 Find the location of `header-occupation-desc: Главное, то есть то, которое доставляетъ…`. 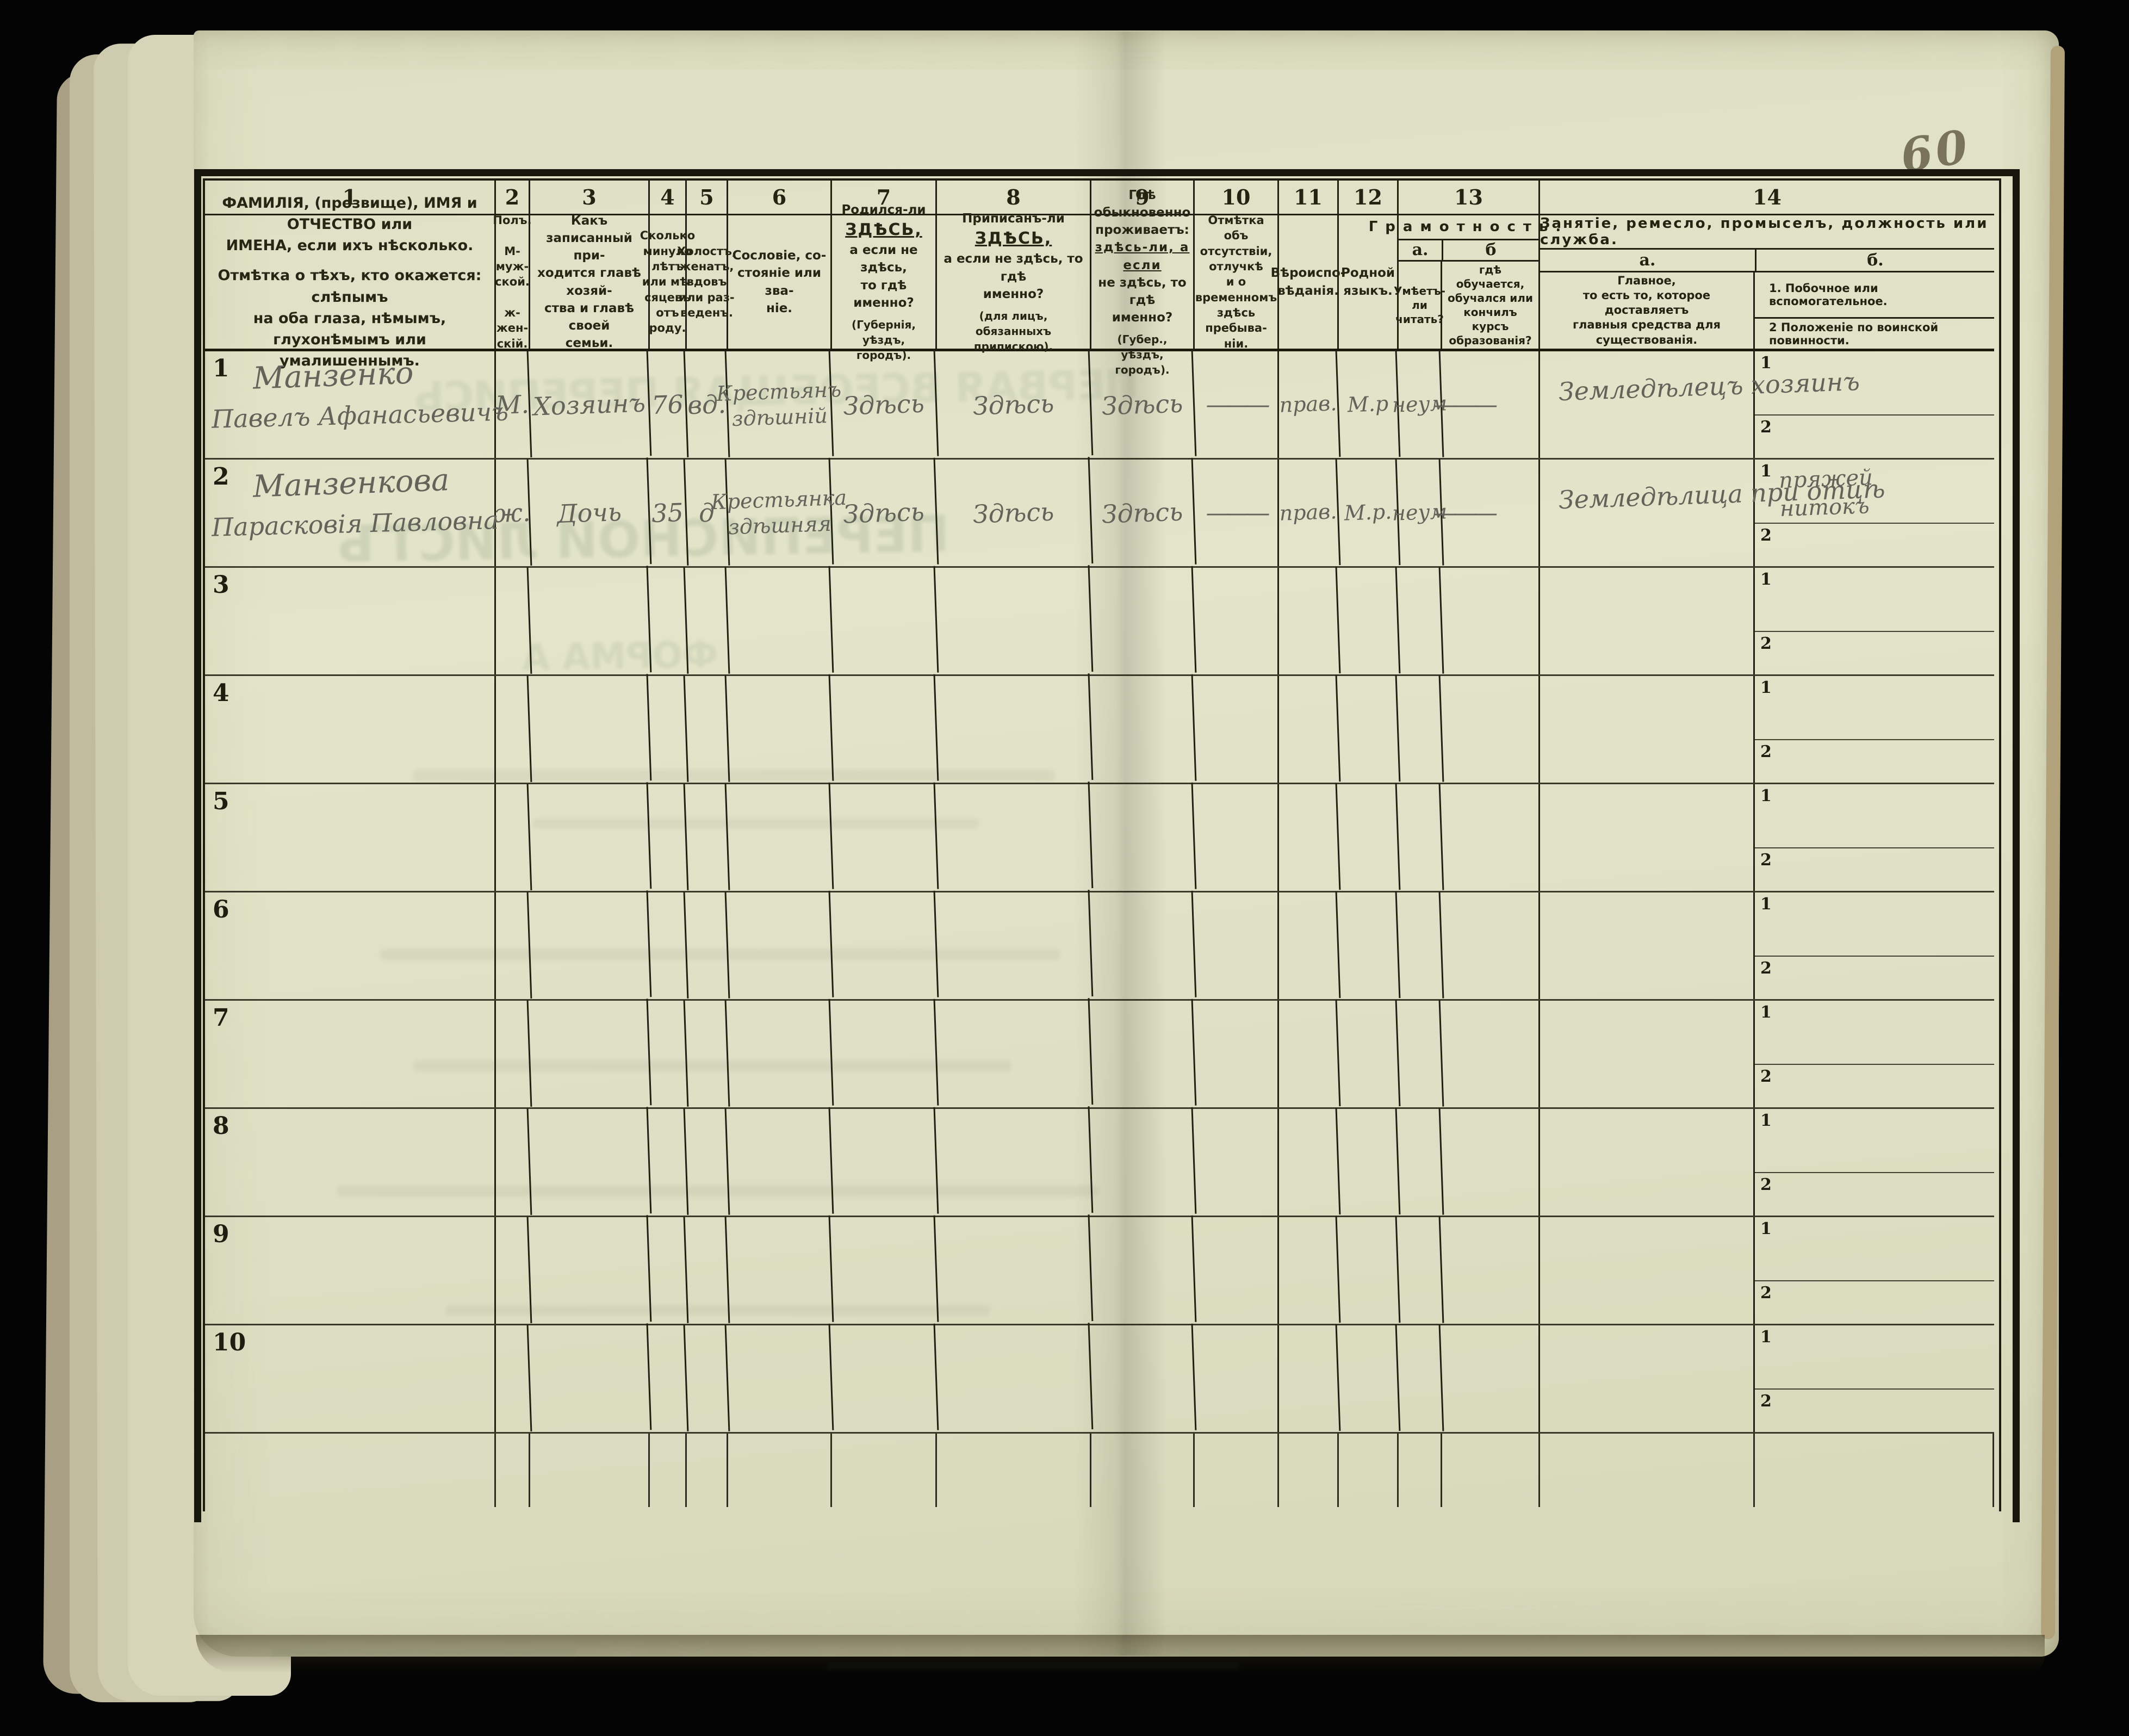

header-occupation-desc: Главное, то есть то, которое доставляетъ… is located at coordinates (1767, 310).